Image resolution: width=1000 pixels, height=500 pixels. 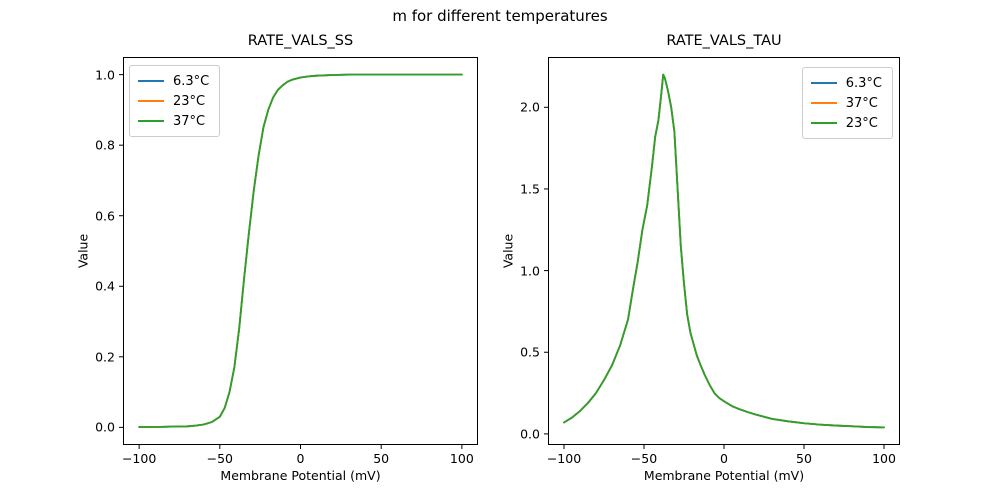 What do you see at coordinates (724, 41) in the screenshot?
I see `plot-title: RATE_VALS_TAU` at bounding box center [724, 41].